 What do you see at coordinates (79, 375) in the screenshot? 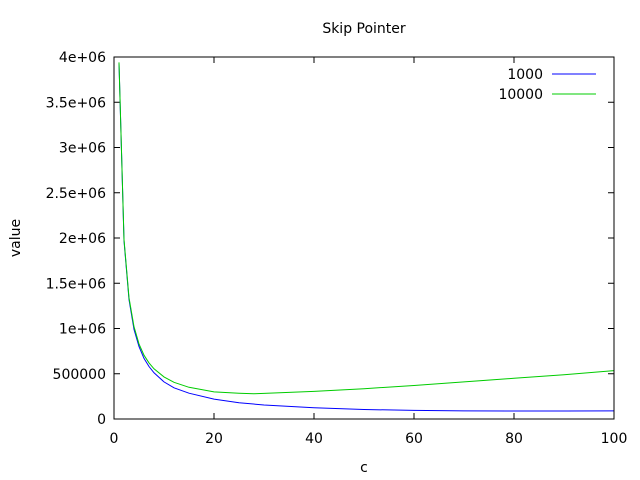
I see `y-tick-label: 500000` at bounding box center [79, 375].